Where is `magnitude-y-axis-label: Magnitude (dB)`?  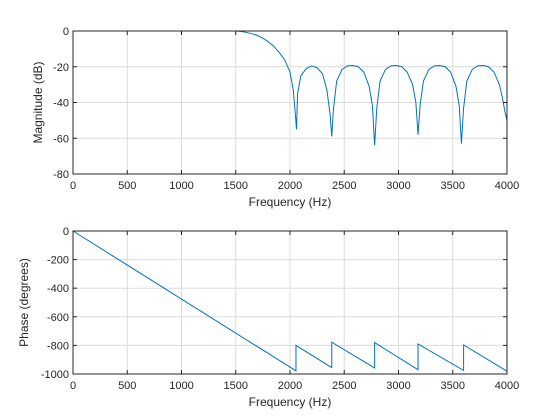 magnitude-y-axis-label: Magnitude (dB) is located at coordinates (38, 102).